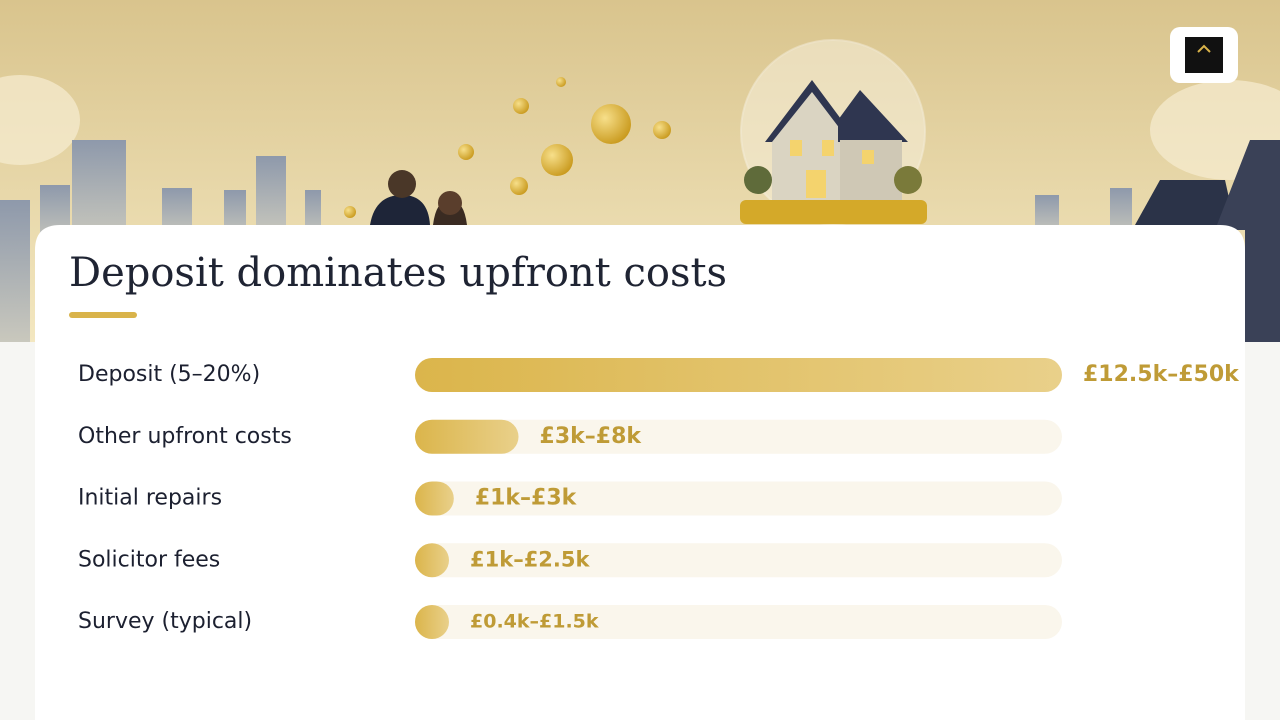  What do you see at coordinates (534, 622) in the screenshot?
I see `value-label: £0.4k–£1.5k` at bounding box center [534, 622].